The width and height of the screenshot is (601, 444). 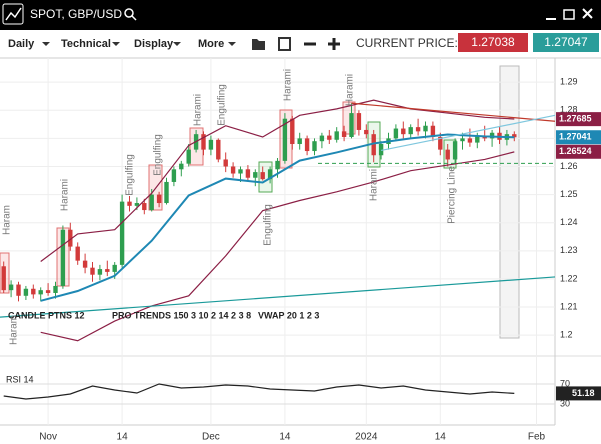 What do you see at coordinates (258, 44) in the screenshot?
I see `open-icon` at bounding box center [258, 44].